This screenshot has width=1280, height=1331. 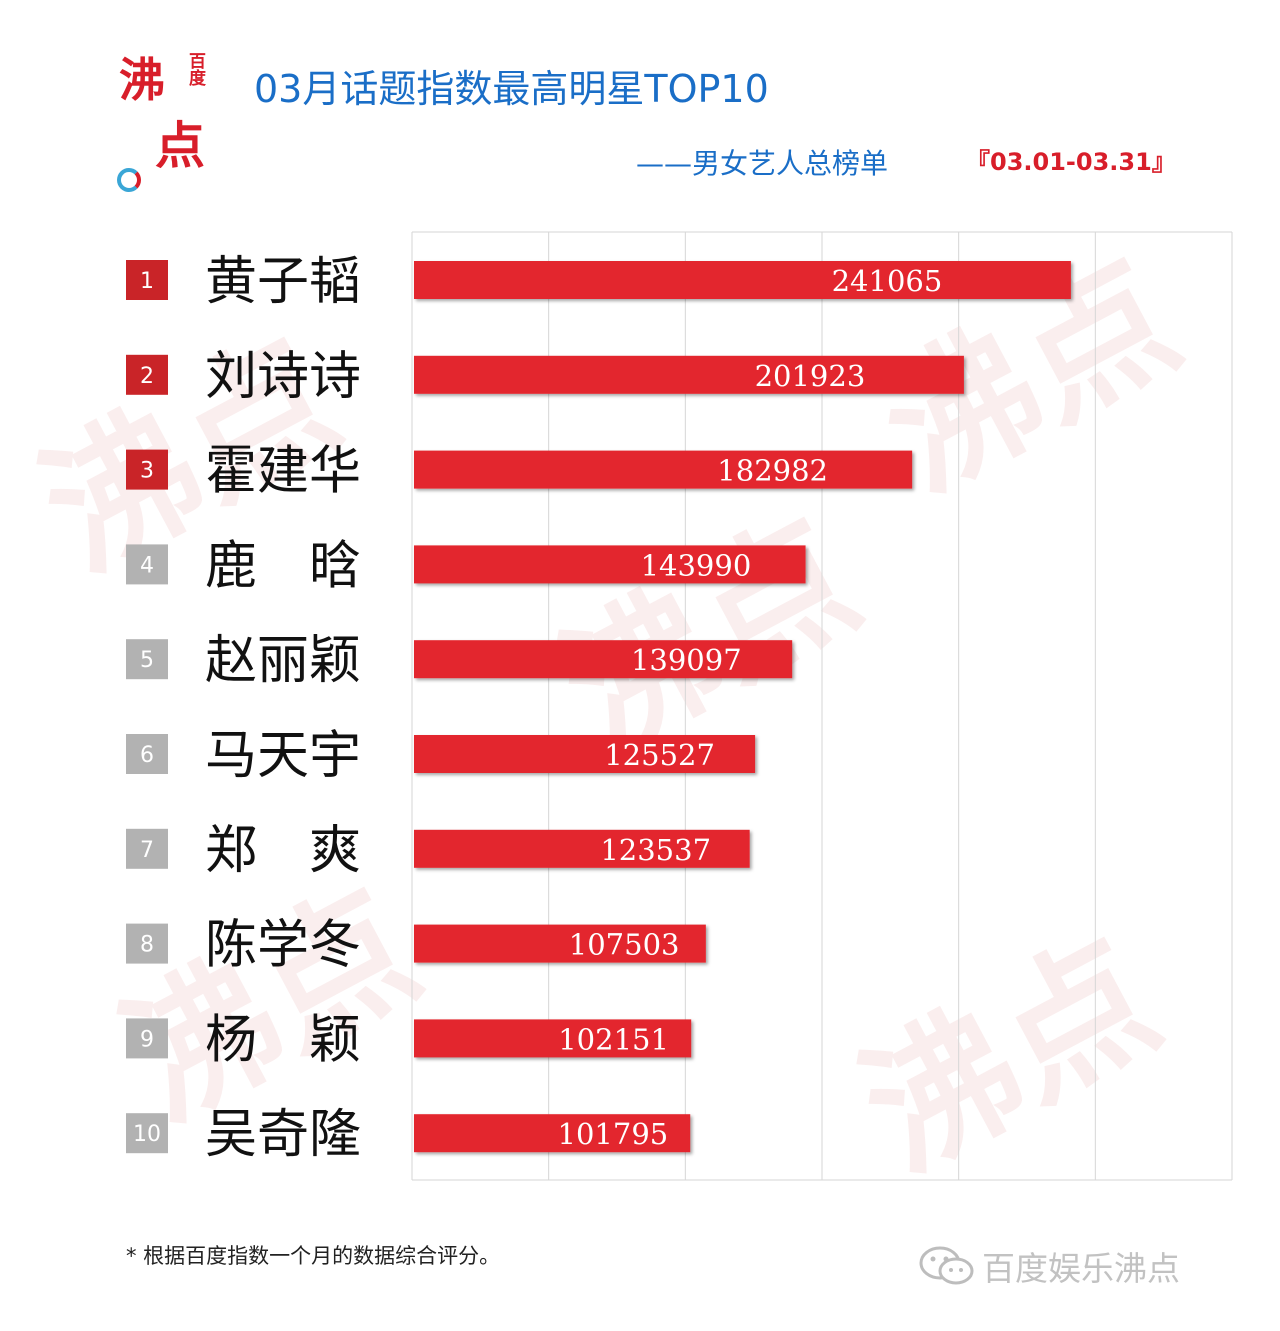 I want to click on category-label: 黄子韬, so click(x=283, y=282).